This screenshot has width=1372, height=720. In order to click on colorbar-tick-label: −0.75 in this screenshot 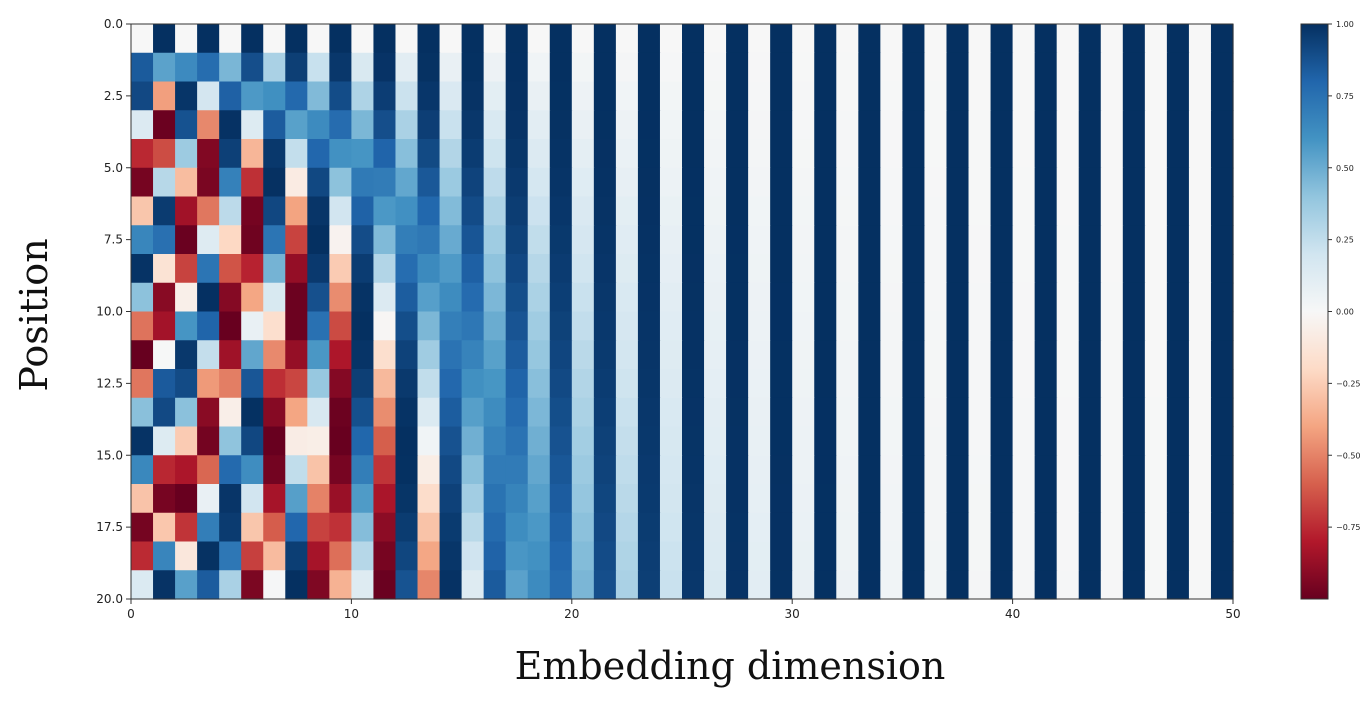, I will do `click(1348, 527)`.